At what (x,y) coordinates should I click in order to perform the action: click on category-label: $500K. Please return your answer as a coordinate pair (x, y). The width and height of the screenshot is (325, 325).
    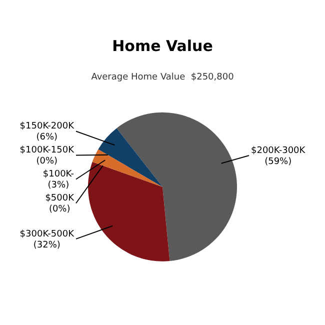
    Looking at the image, I should click on (59, 199).